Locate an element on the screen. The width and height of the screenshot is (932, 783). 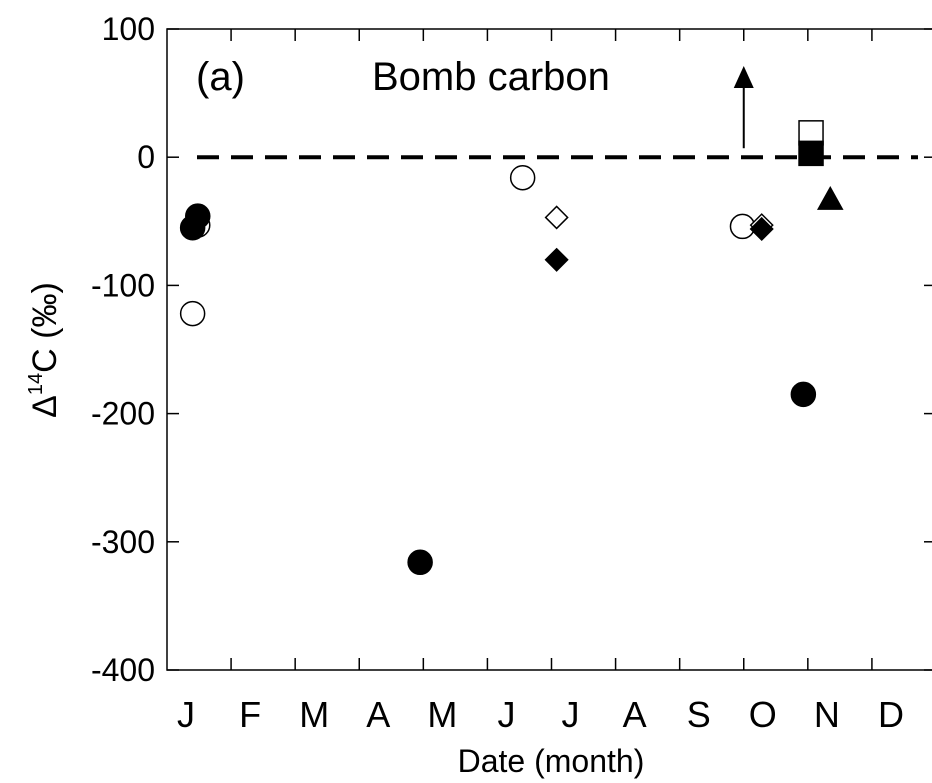
y-axis-label-superscript: 14 is located at coordinates (36, 384).